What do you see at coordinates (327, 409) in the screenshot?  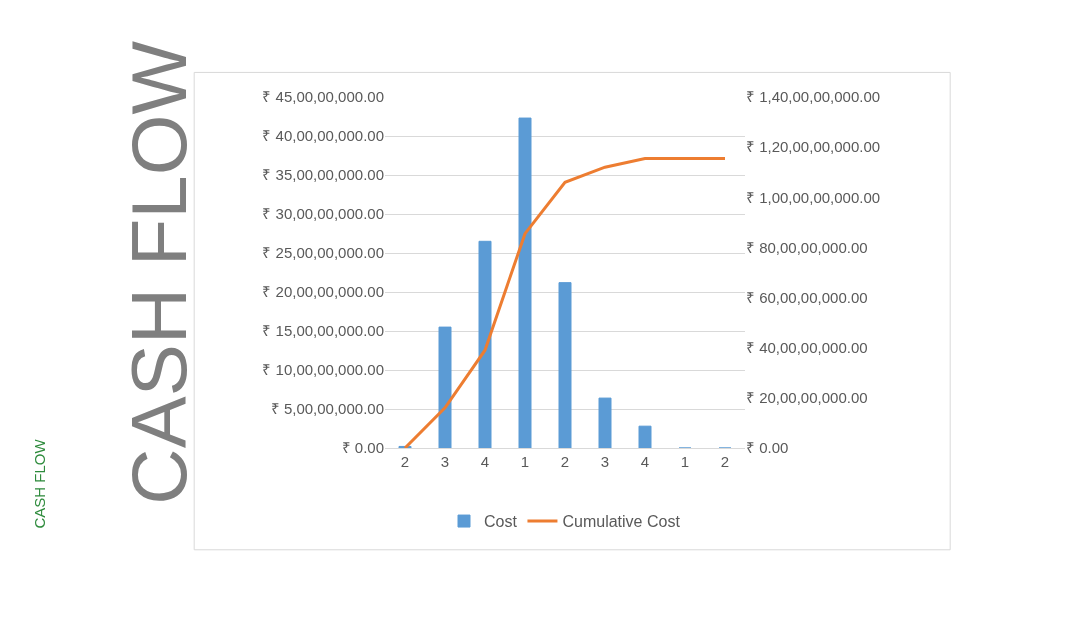 I see `y-tick-label: ₹ 5,00,00,000.00` at bounding box center [327, 409].